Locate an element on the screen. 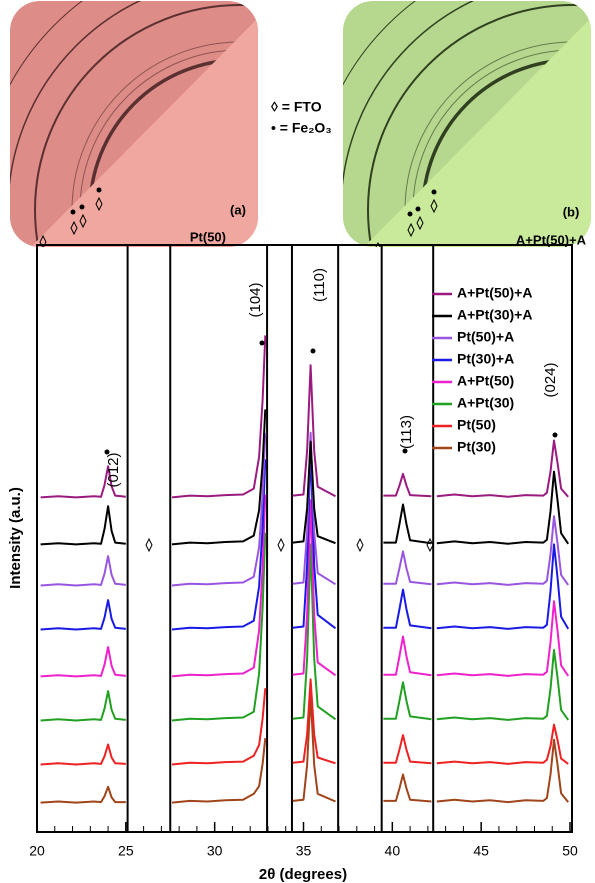 Image resolution: width=595 pixels, height=883 pixels. x-tick-label: 20 is located at coordinates (37, 851).